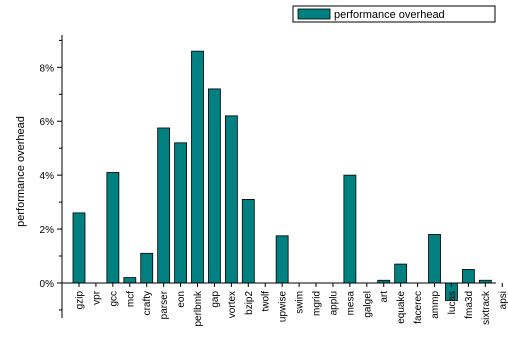 The width and height of the screenshot is (508, 349). I want to click on x-tick-label: vortex, so click(232, 304).